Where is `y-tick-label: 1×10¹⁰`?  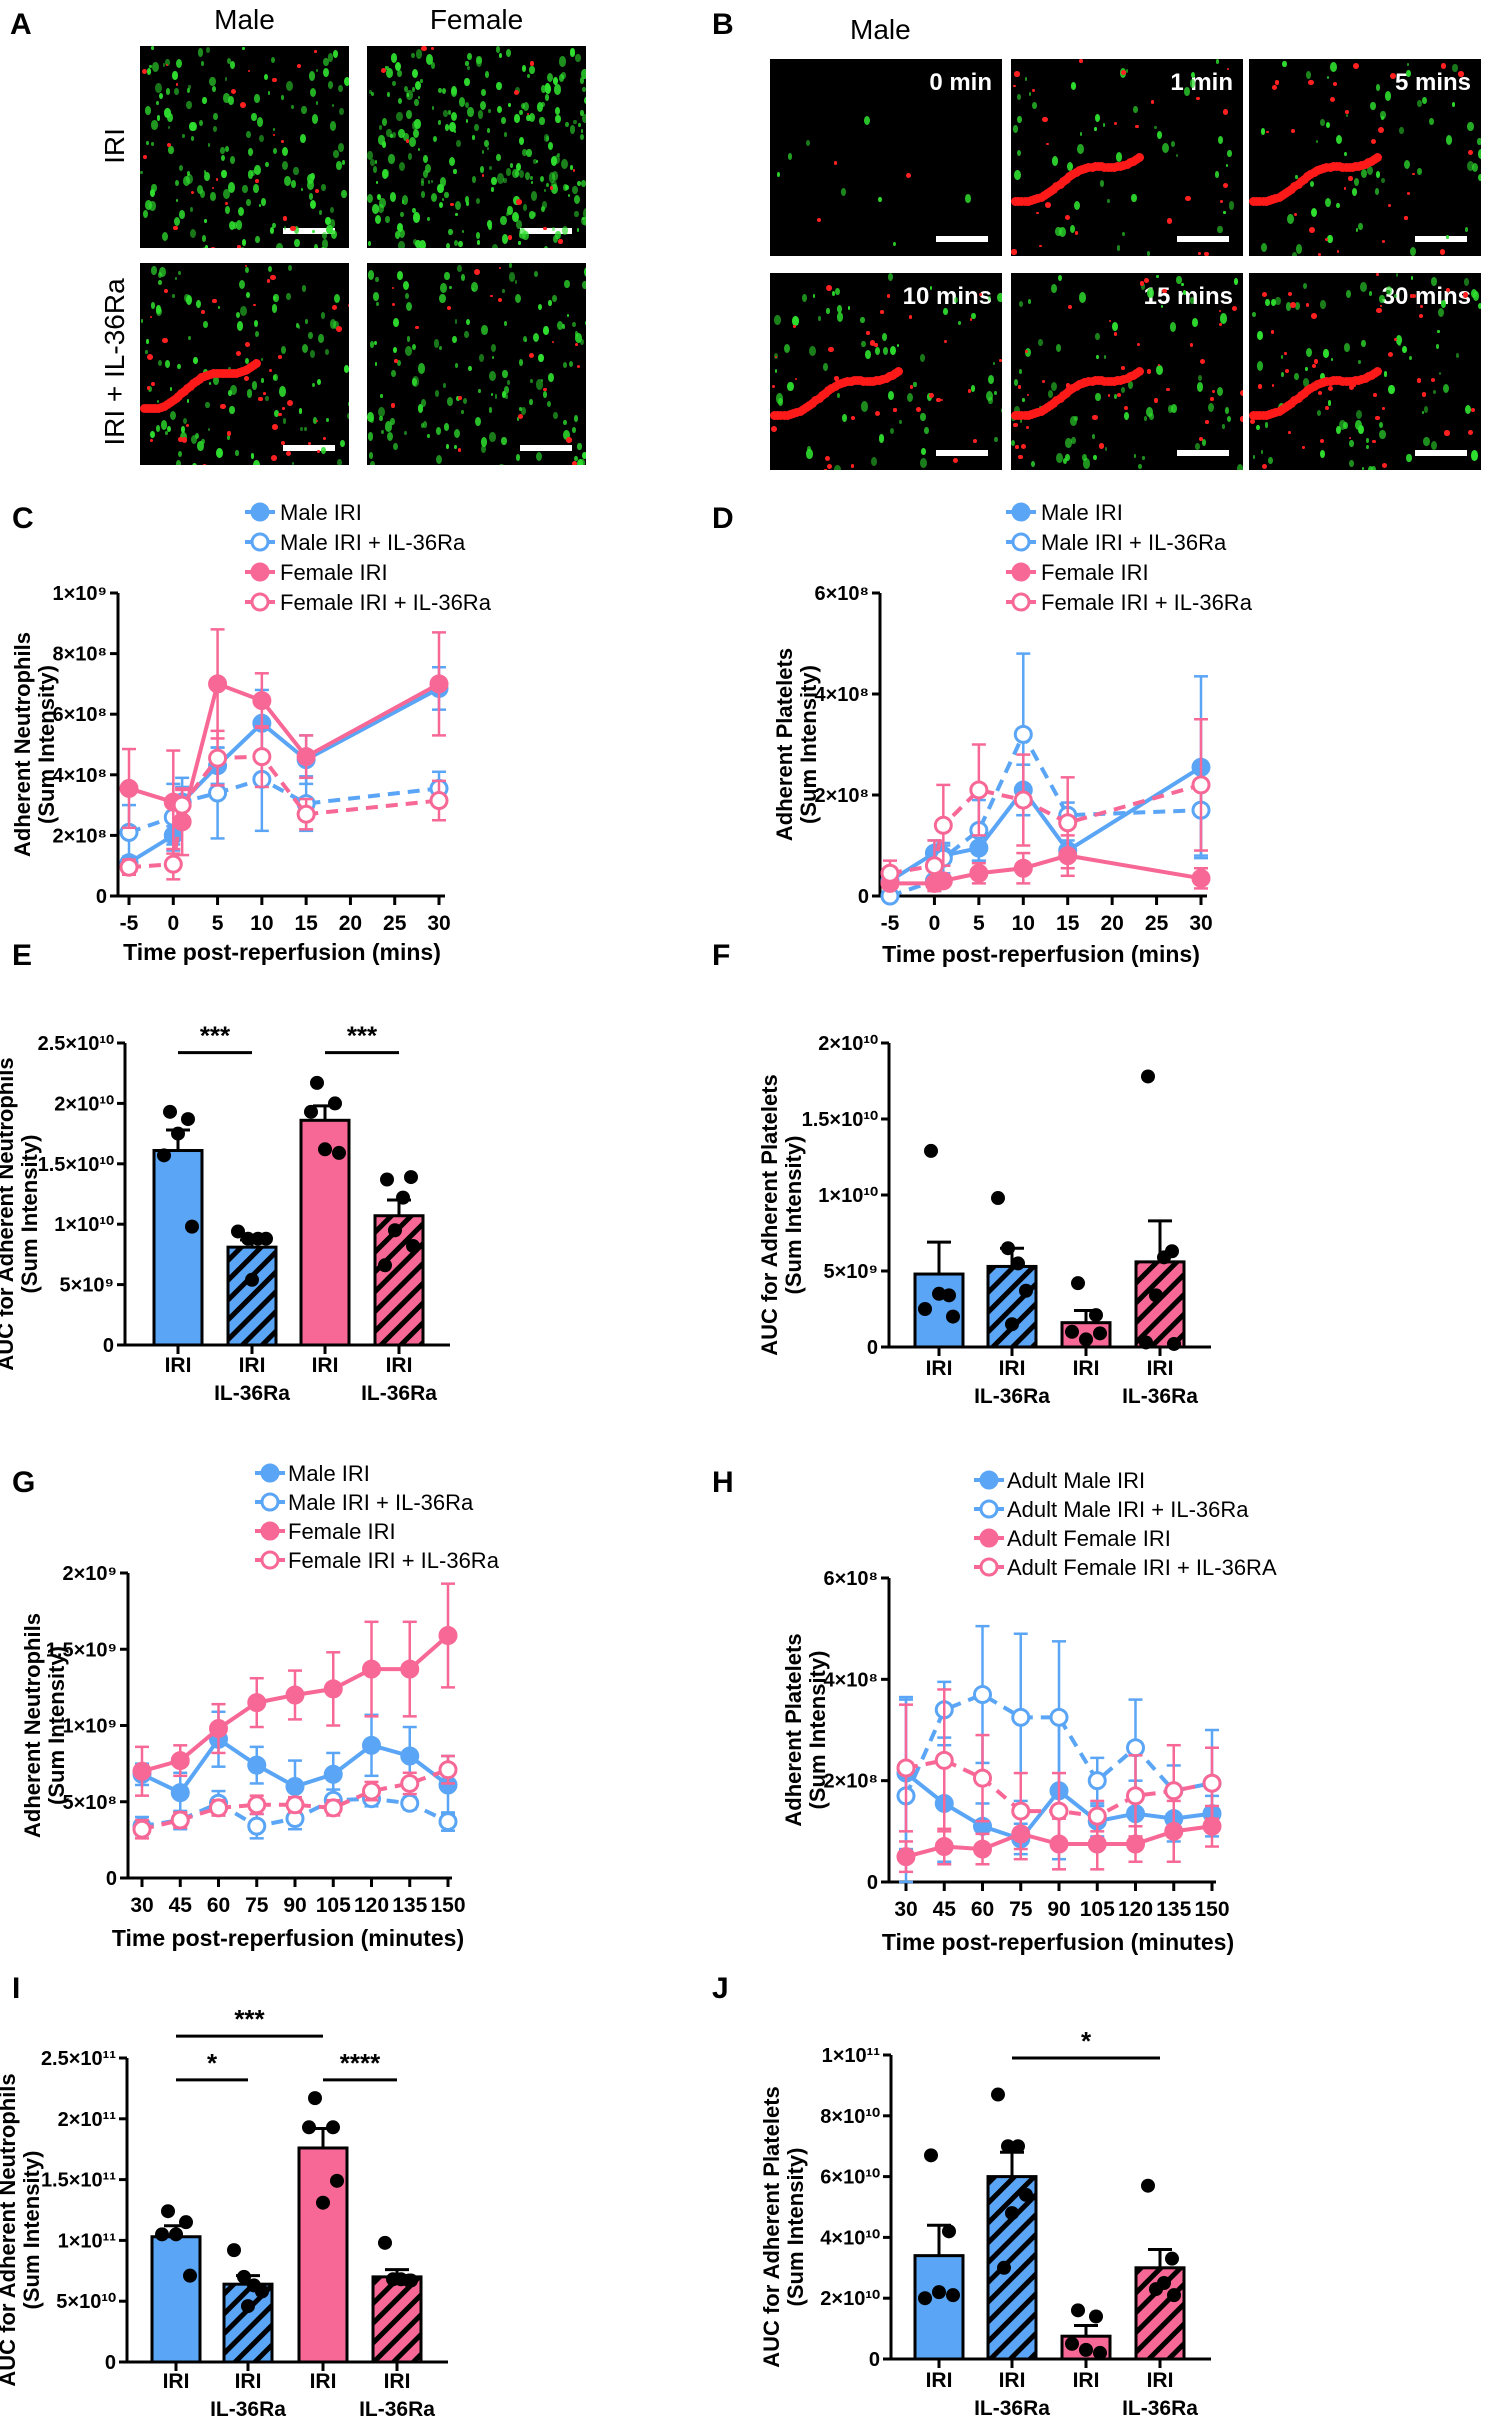 y-tick-label: 1×10¹⁰ is located at coordinates (848, 1196).